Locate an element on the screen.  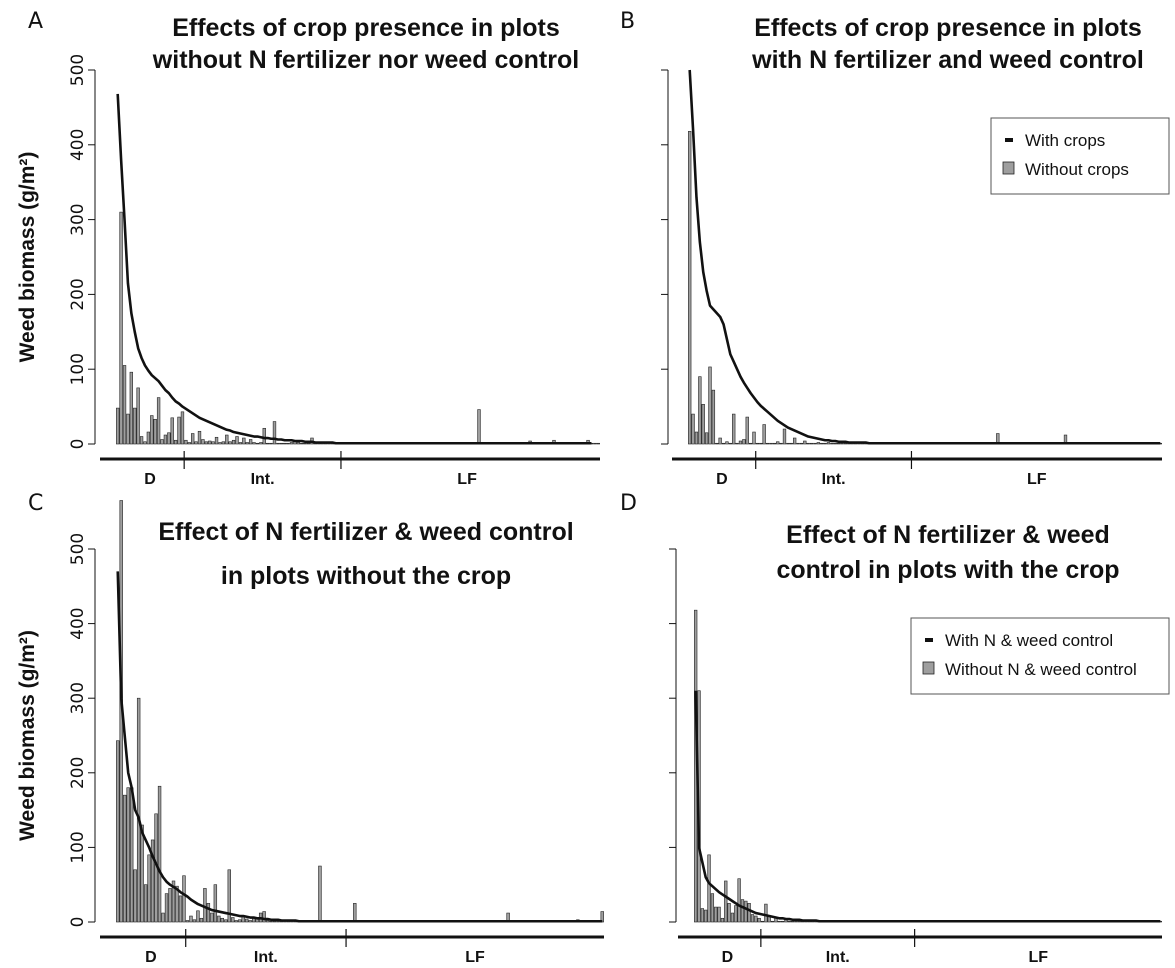
panel-title-line: Effects of crop presence in plots is located at coordinates (366, 28).